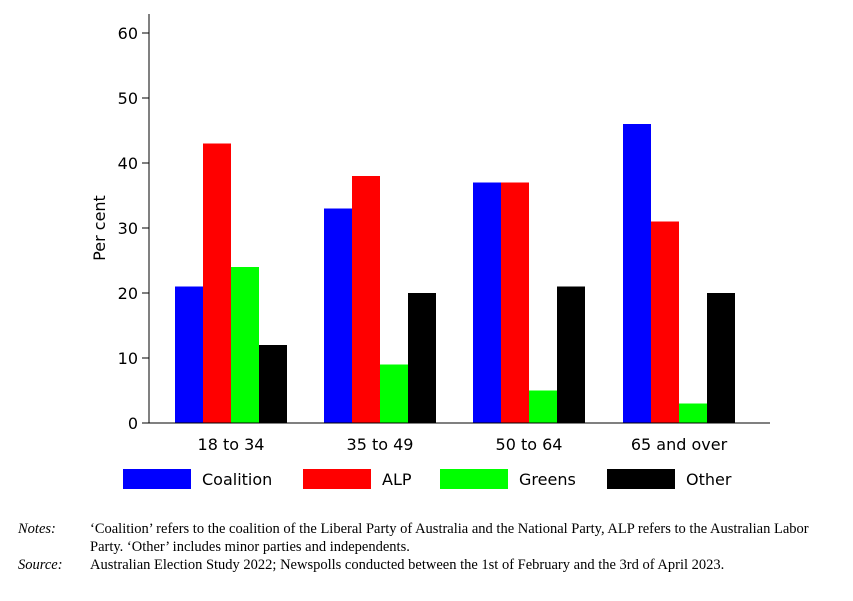 This screenshot has height=601, width=853. Describe the element at coordinates (133, 423) in the screenshot. I see `y-tick-label: 0` at that location.